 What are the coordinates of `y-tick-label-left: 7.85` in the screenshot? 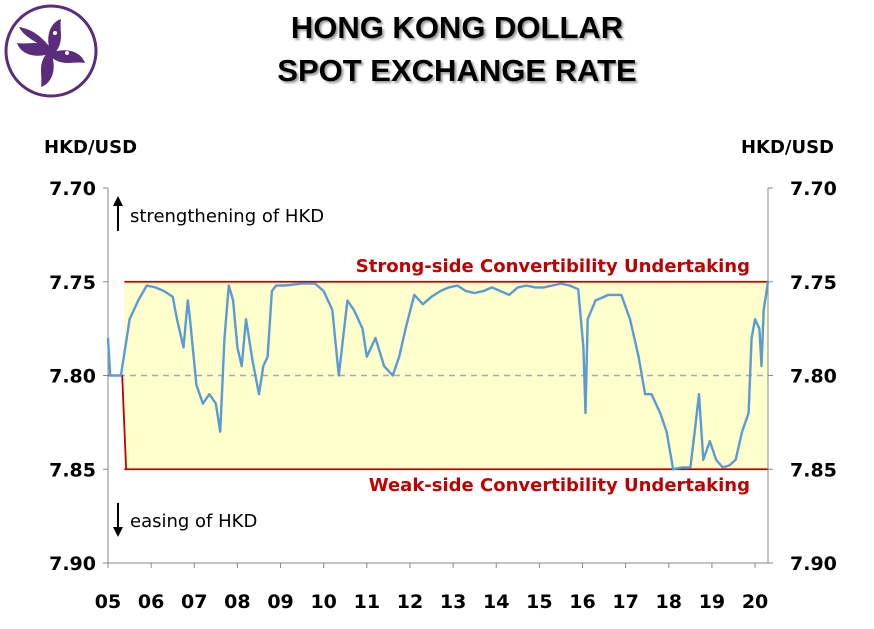 It's located at (72, 470).